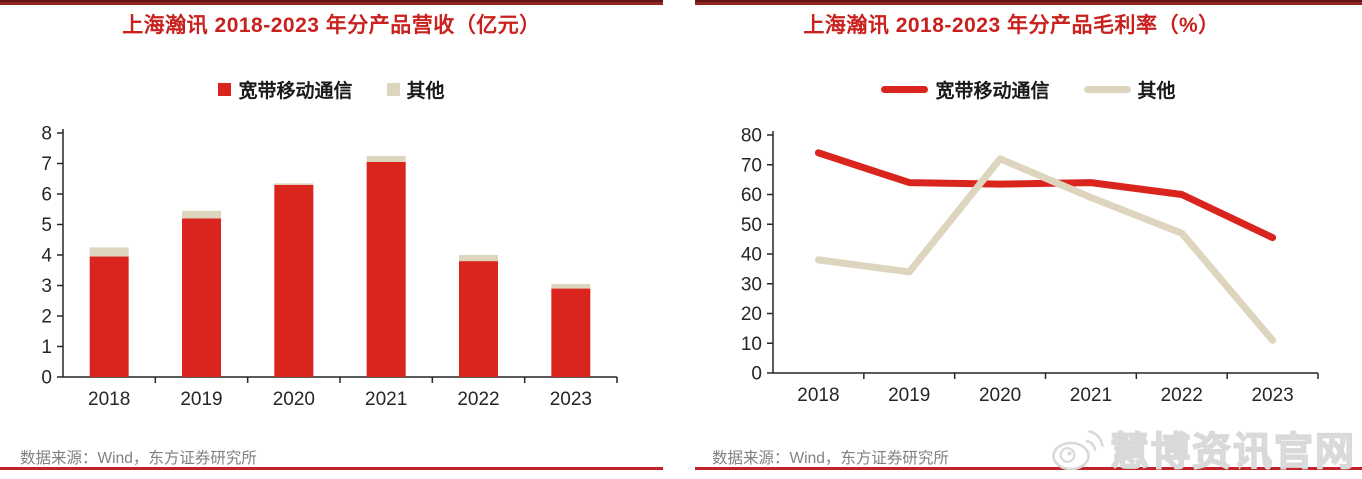 The height and width of the screenshot is (479, 1362). I want to click on y-axis-tick-label: 70, so click(751, 165).